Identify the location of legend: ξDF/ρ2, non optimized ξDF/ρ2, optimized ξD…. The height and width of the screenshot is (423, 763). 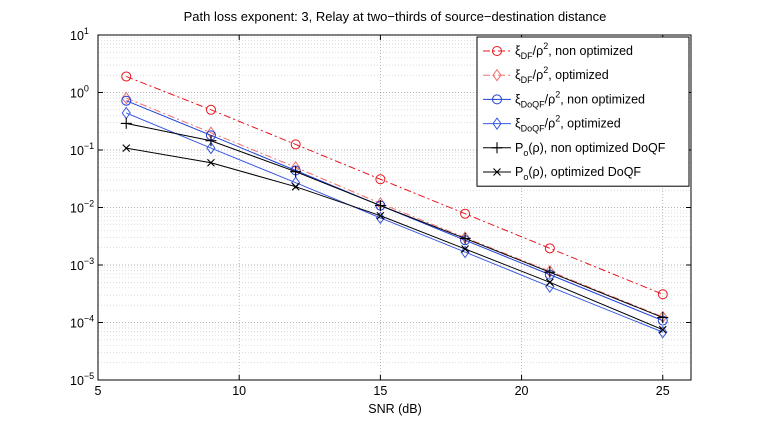
(583, 111).